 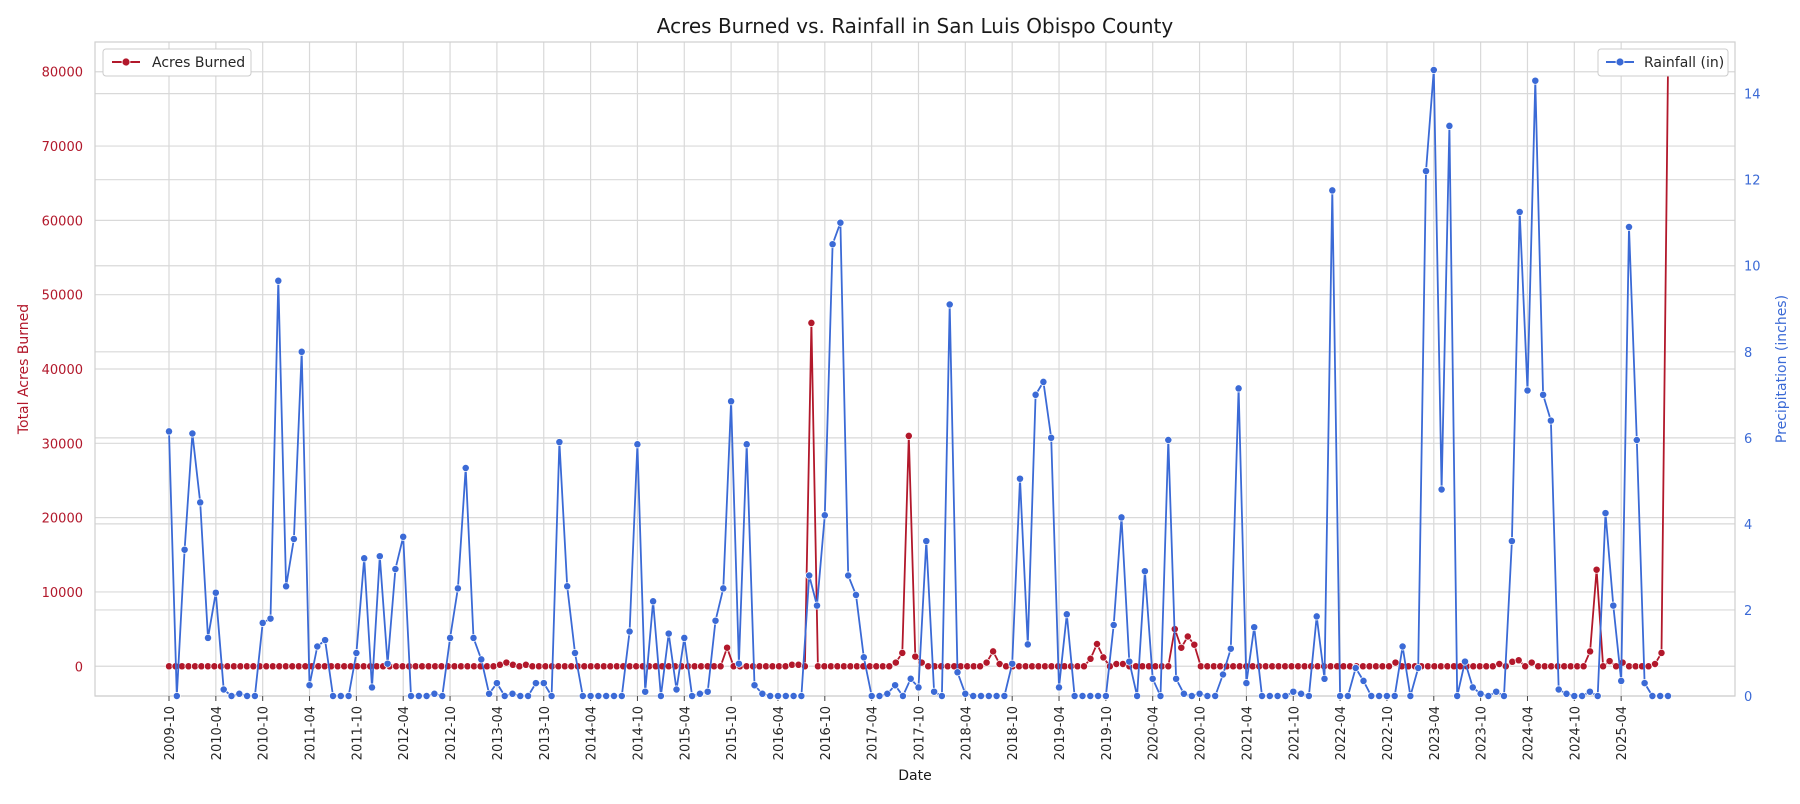 I want to click on x-tick-label: 2017-10, so click(x=920, y=733).